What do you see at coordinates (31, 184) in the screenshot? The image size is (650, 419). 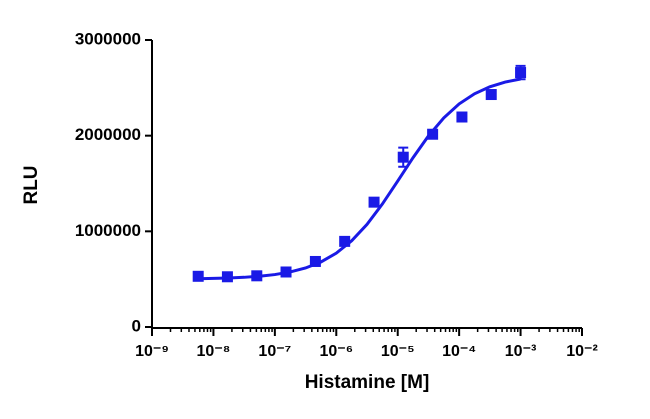 I see `y-axis-title: RLU` at bounding box center [31, 184].